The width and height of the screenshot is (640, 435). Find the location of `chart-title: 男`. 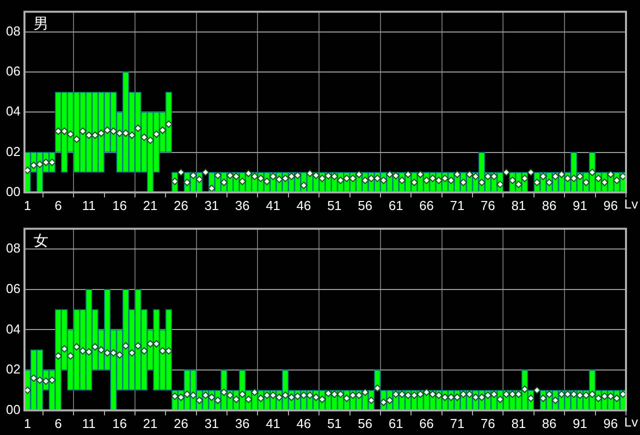

chart-title: 男 is located at coordinates (40, 23).